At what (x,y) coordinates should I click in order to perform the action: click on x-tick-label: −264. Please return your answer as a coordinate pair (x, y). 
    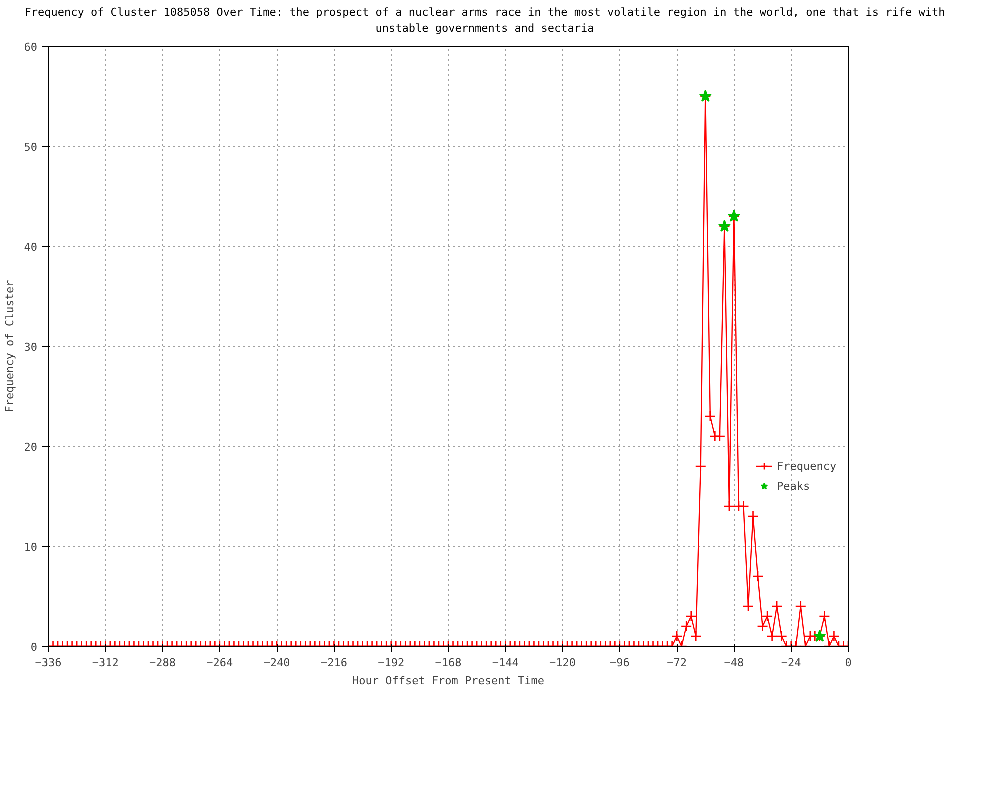
    Looking at the image, I should click on (220, 663).